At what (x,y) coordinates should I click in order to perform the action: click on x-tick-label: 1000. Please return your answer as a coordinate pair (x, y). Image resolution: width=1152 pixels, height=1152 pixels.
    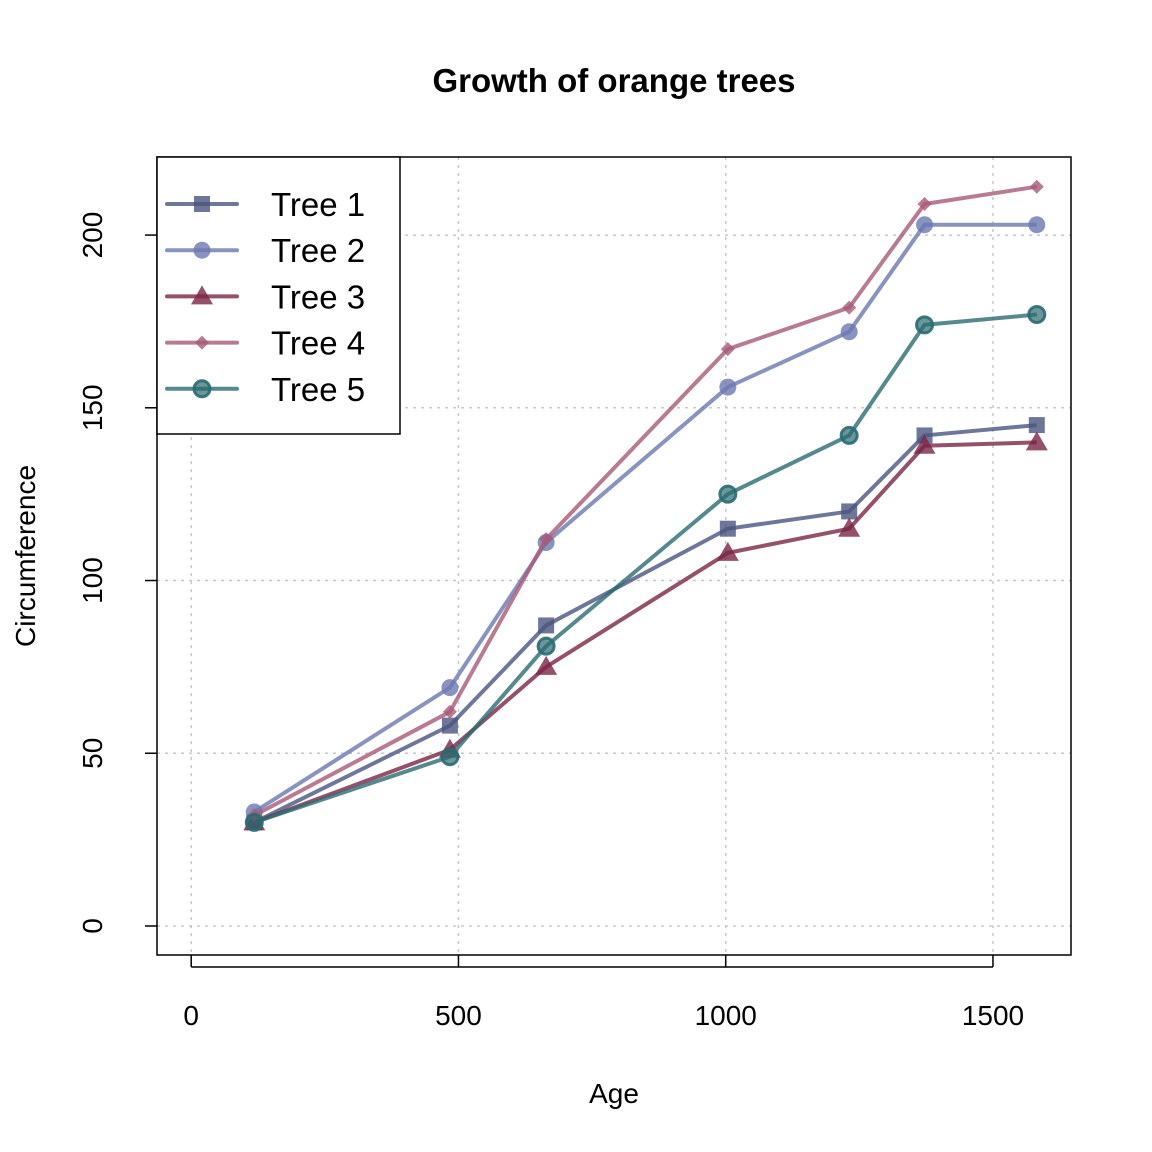
    Looking at the image, I should click on (726, 1015).